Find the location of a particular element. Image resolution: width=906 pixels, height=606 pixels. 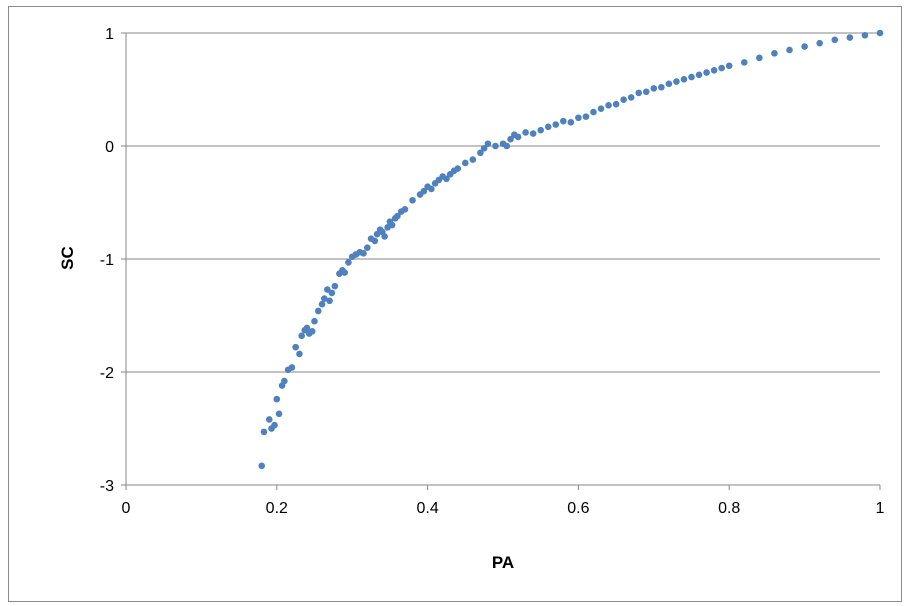

y-tick-label: 1 is located at coordinates (109, 34).